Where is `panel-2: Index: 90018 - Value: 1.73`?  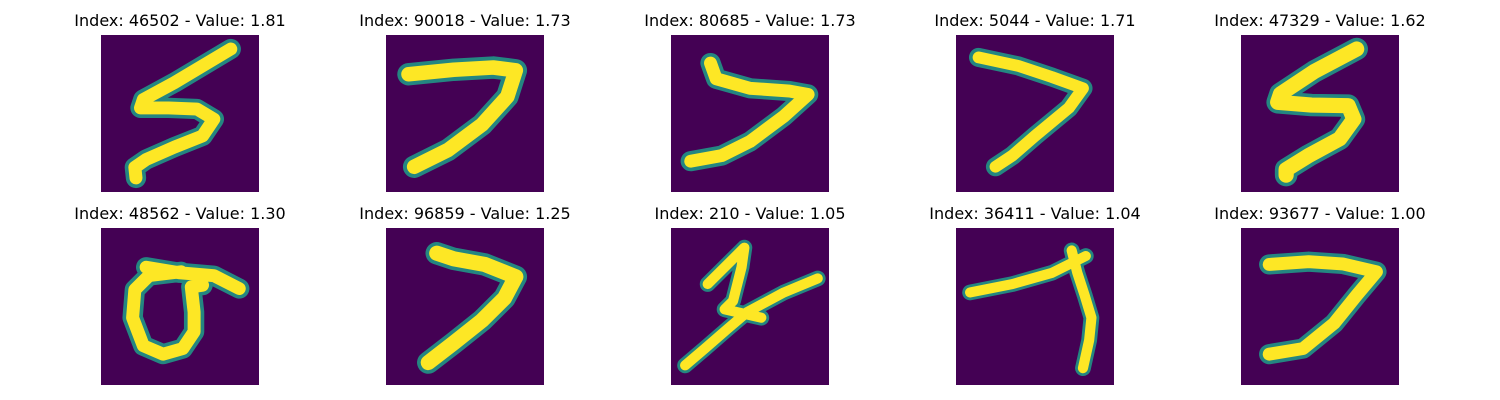
panel-2: Index: 90018 - Value: 1.73 is located at coordinates (465, 101).